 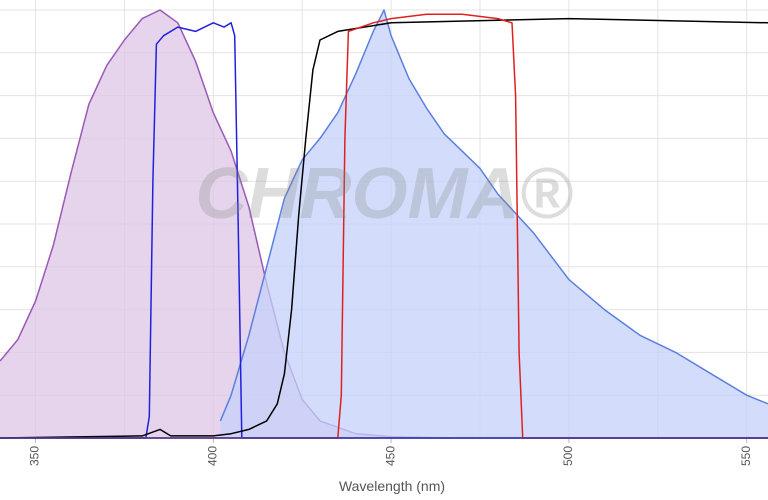 What do you see at coordinates (384, 194) in the screenshot?
I see `watermark: CHROMA®` at bounding box center [384, 194].